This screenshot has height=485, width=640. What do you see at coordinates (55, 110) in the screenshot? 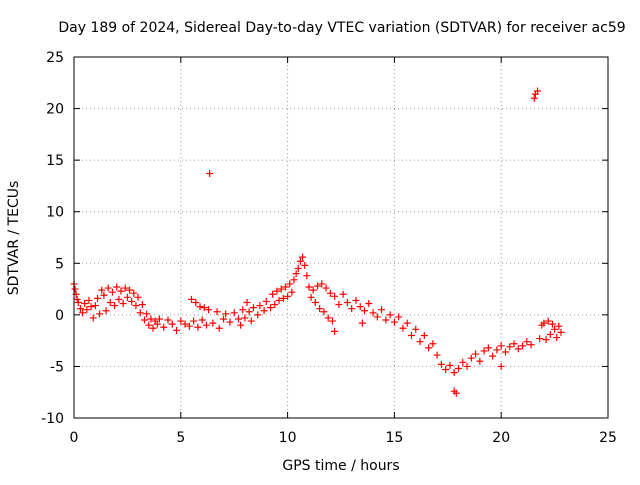
I see `y-tick-label: 20` at bounding box center [55, 110].